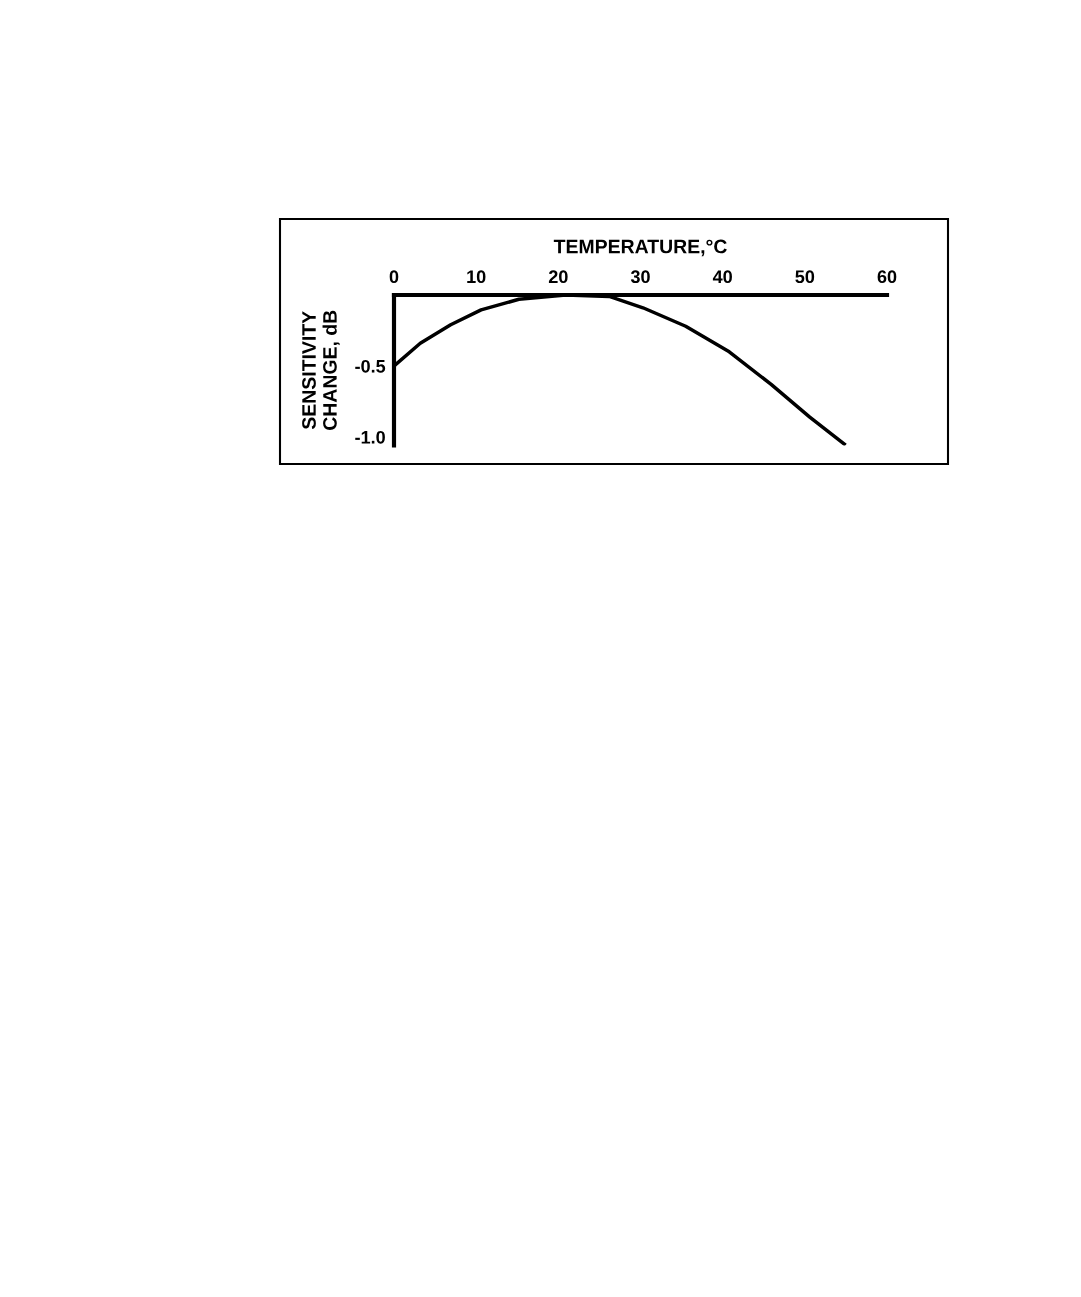 The width and height of the screenshot is (1081, 1297). What do you see at coordinates (394, 277) in the screenshot?
I see `x-tick-label: 0` at bounding box center [394, 277].